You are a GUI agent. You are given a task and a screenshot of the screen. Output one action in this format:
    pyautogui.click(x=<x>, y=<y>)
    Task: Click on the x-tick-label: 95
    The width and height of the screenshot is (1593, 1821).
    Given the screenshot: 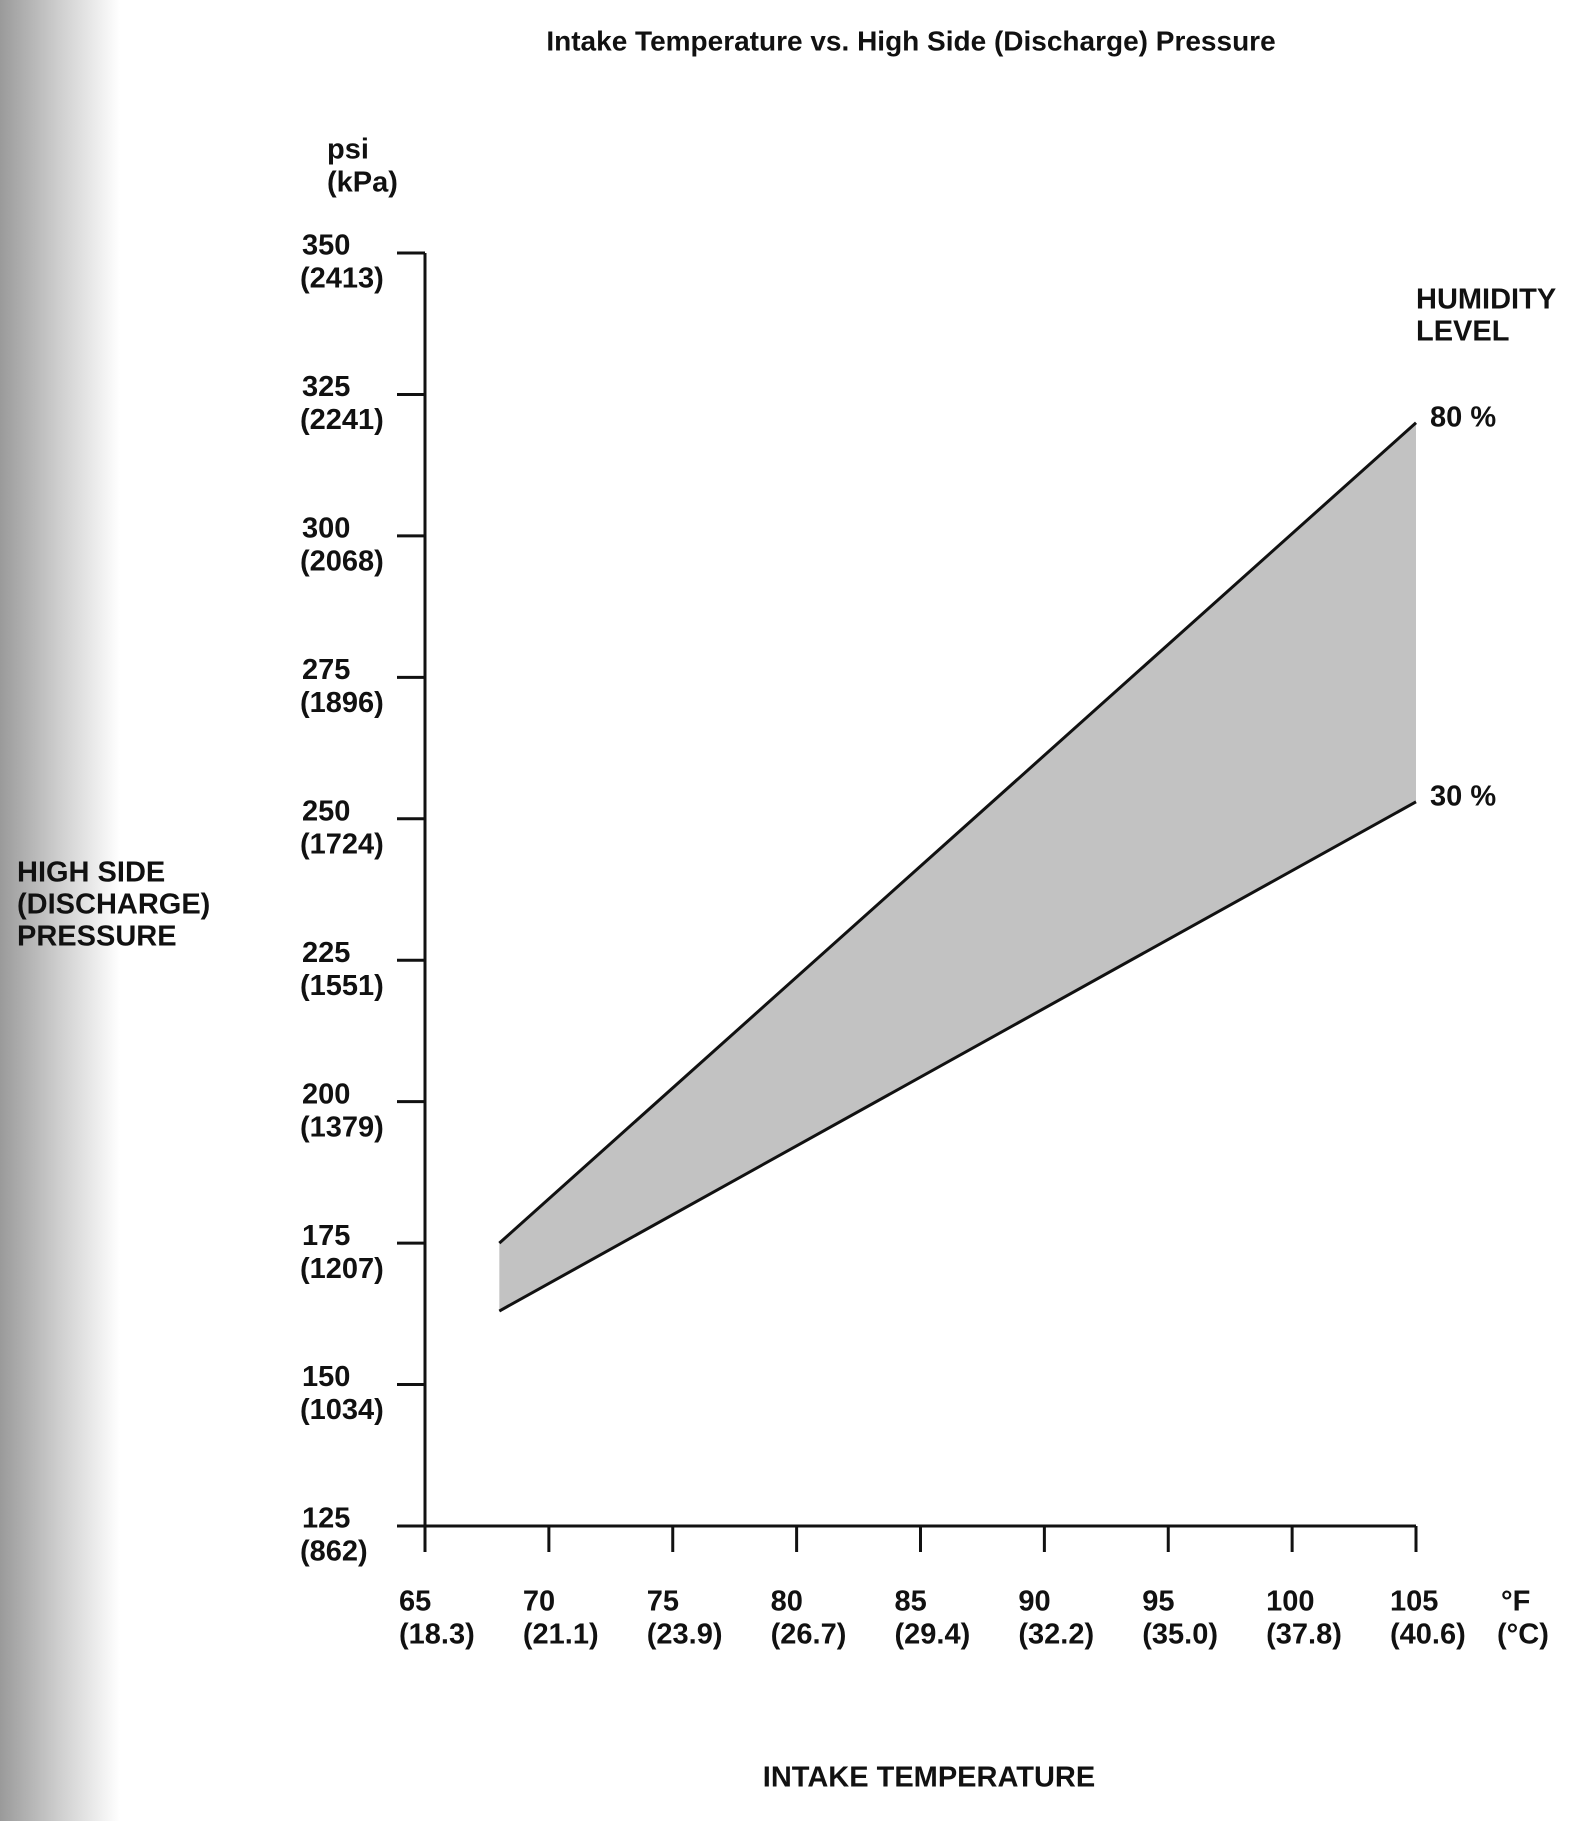 What is the action you would take?
    pyautogui.click(x=1158, y=1602)
    